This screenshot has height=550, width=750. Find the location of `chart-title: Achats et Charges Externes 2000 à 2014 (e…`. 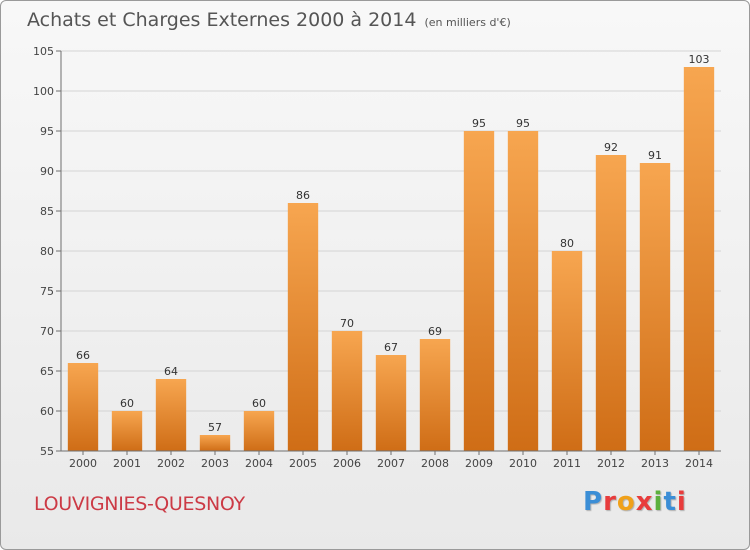

chart-title: Achats et Charges Externes 2000 à 2014 (e… is located at coordinates (269, 20).